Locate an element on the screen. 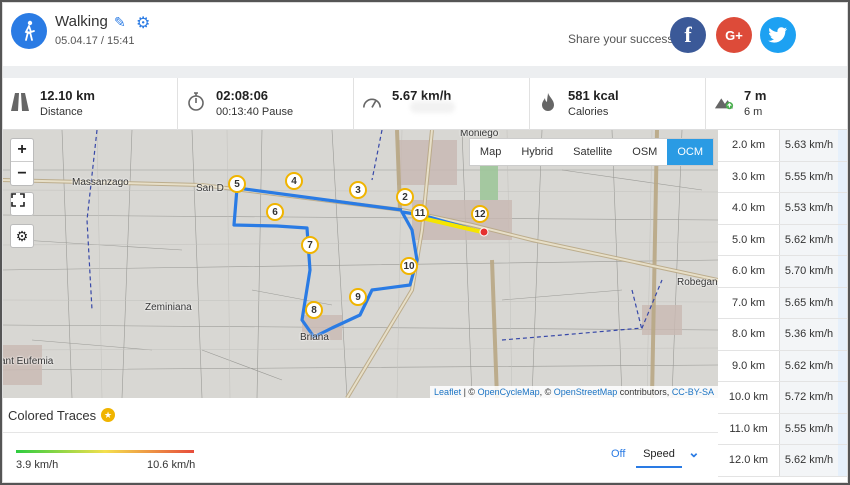 This screenshot has width=850, height=485. route-marker: 8 is located at coordinates (314, 310).